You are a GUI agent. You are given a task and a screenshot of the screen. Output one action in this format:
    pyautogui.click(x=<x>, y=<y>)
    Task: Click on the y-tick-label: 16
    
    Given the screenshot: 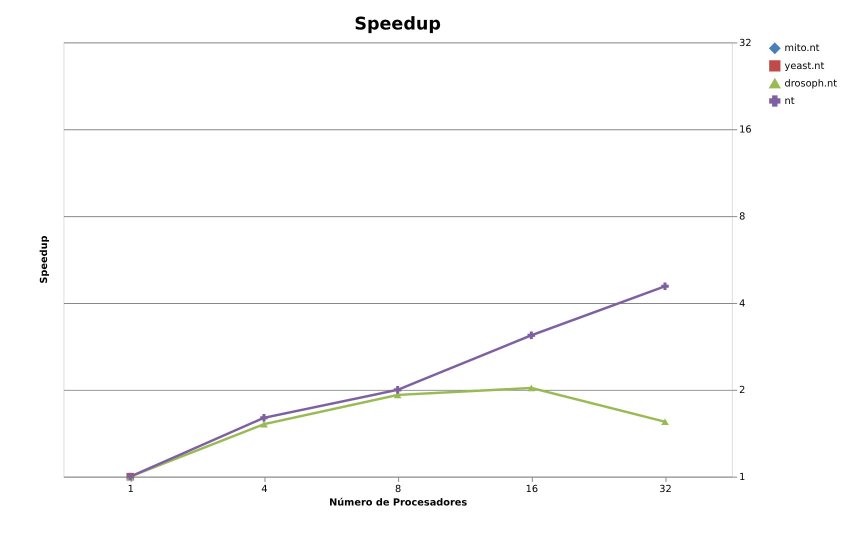 What is the action you would take?
    pyautogui.click(x=745, y=130)
    